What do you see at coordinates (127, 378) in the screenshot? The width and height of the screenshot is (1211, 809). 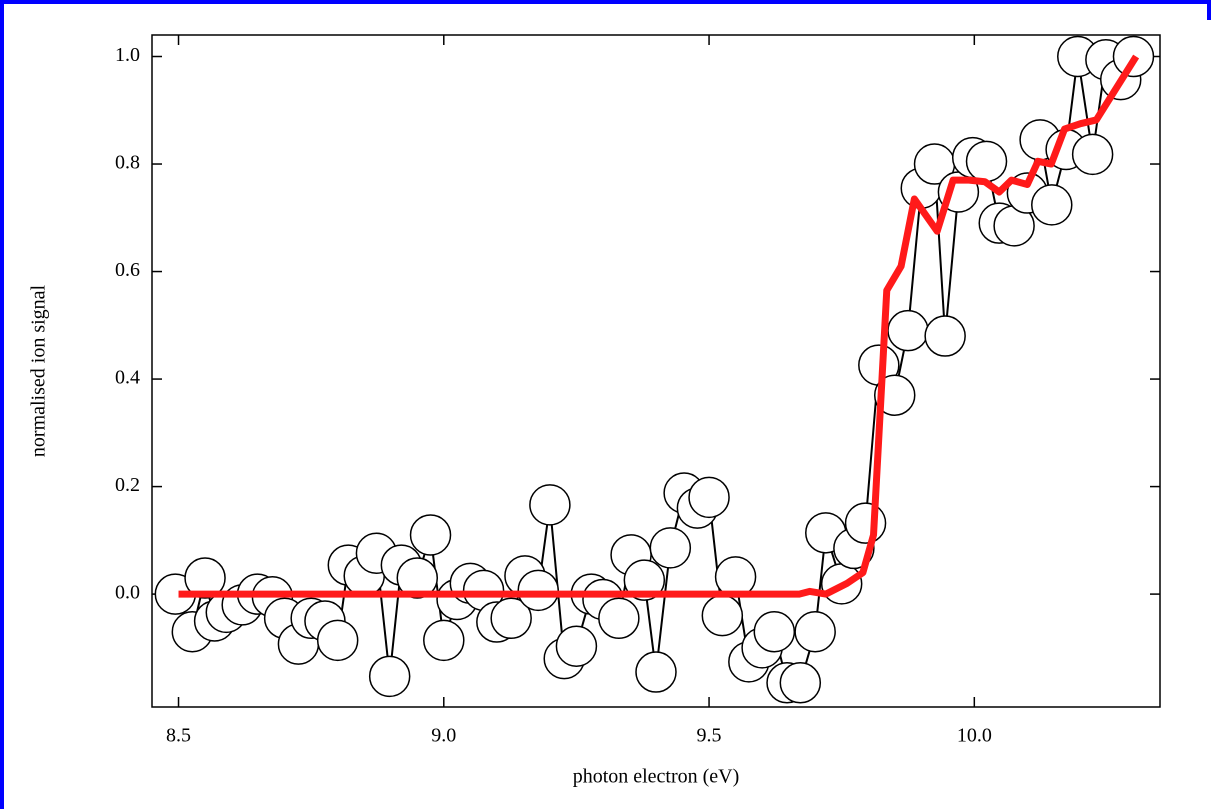 I see `y-tick-label: 0.4` at bounding box center [127, 378].